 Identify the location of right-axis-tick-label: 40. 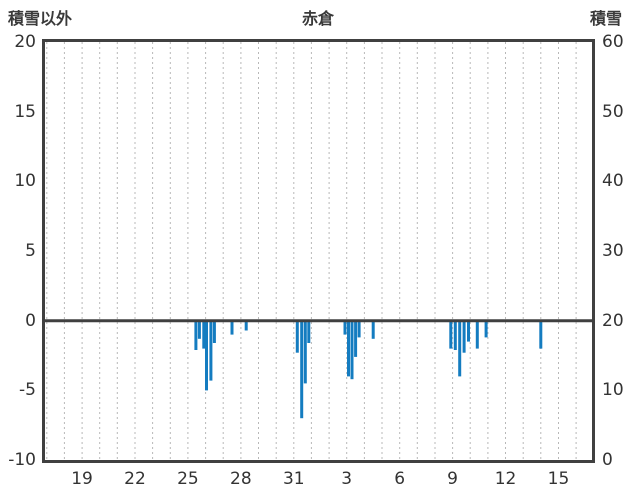
(613, 181).